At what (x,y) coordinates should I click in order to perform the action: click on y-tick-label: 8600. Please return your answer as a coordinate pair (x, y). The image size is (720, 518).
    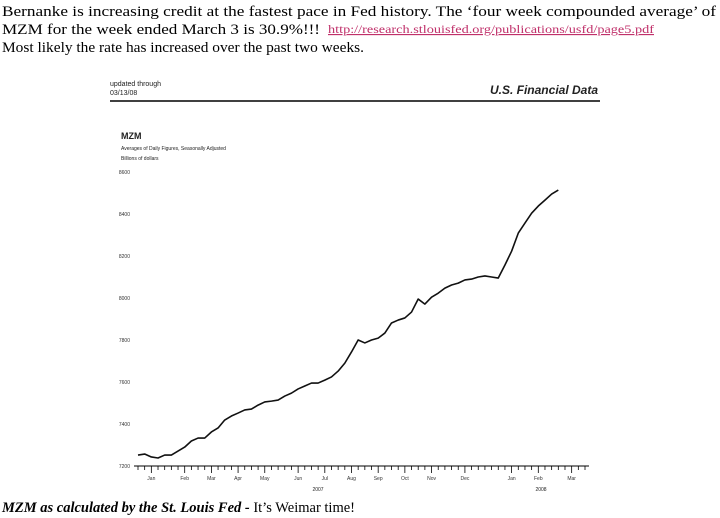
    Looking at the image, I should click on (124, 173).